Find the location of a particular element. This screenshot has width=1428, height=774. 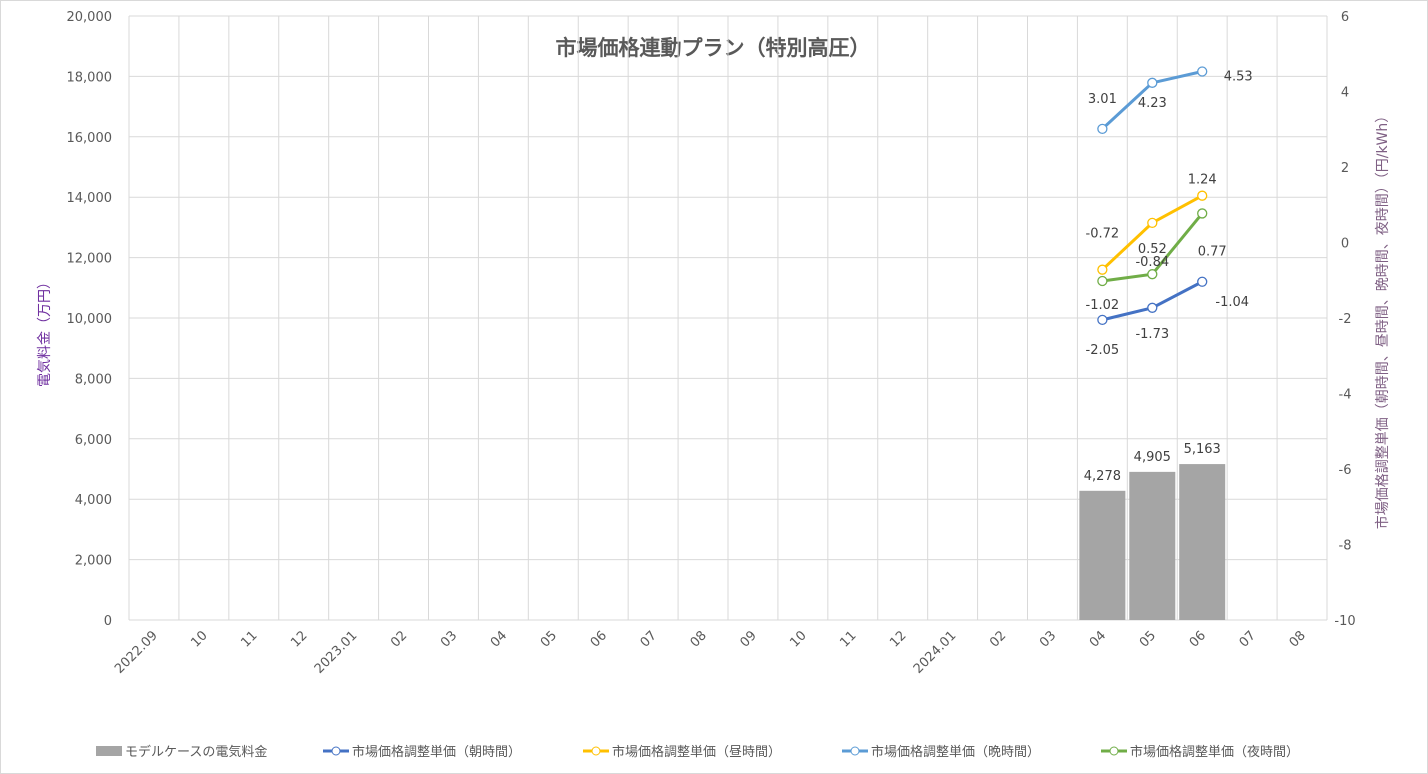

bar-data-label: 4,905 is located at coordinates (1152, 457).